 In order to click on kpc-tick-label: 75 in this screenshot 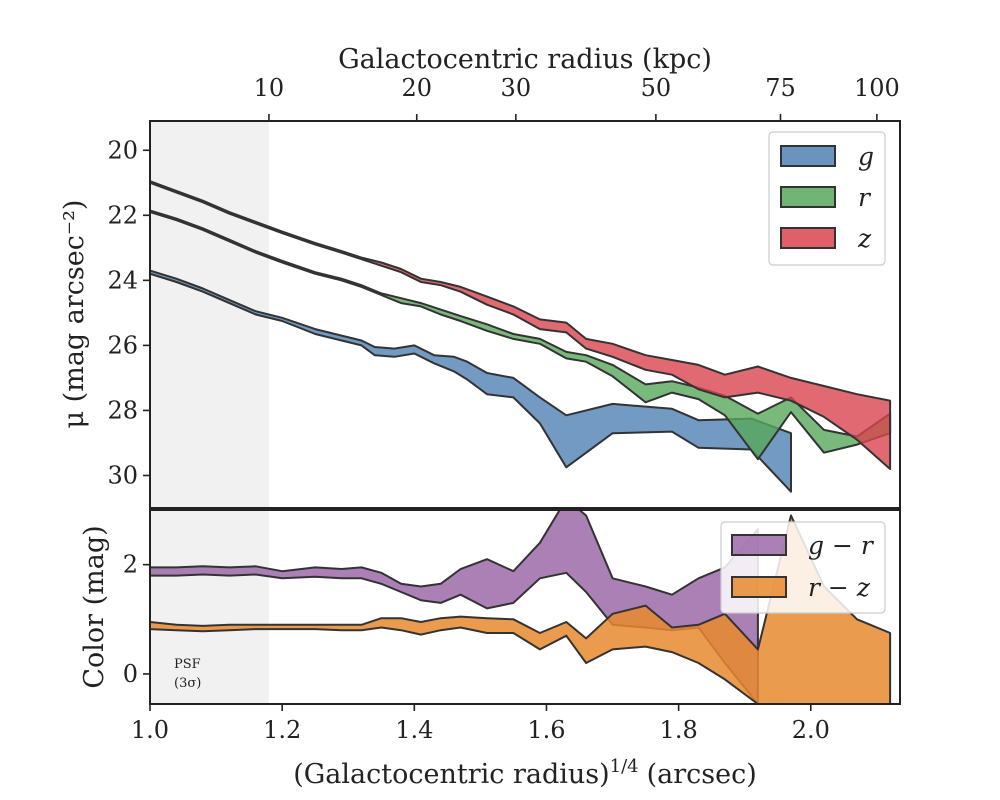, I will do `click(780, 88)`.